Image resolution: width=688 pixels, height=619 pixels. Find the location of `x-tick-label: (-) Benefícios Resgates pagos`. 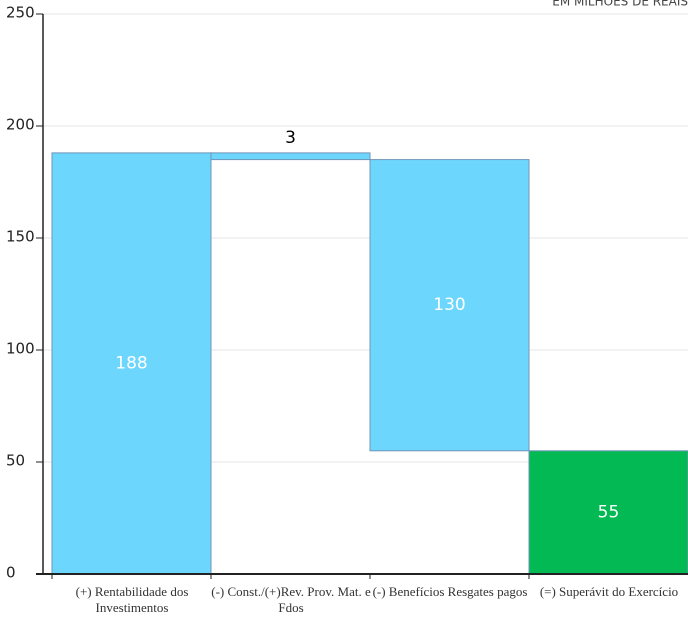

x-tick-label: (-) Benefícios Resgates pagos is located at coordinates (450, 591).